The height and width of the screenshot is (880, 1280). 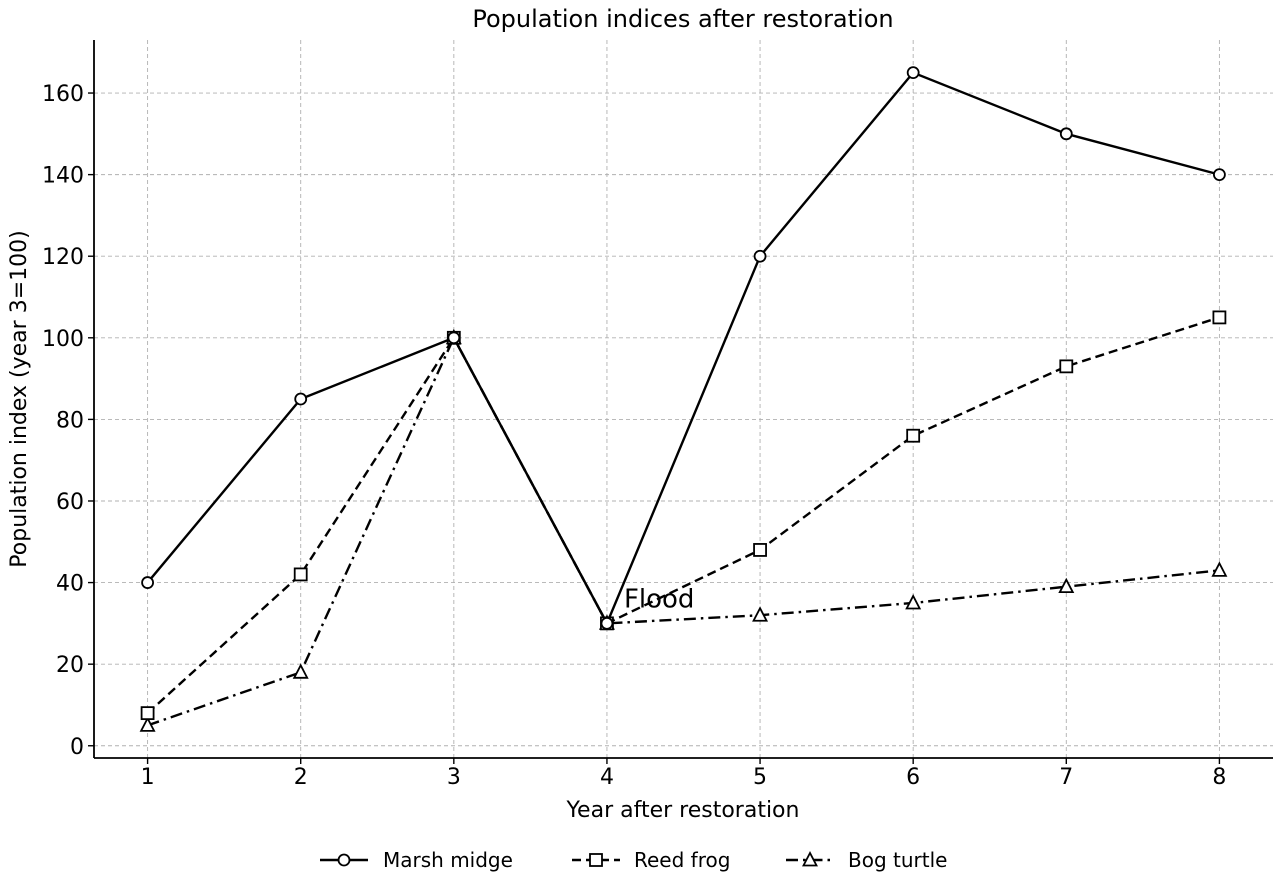 I want to click on x-tick-label: 5, so click(x=760, y=777).